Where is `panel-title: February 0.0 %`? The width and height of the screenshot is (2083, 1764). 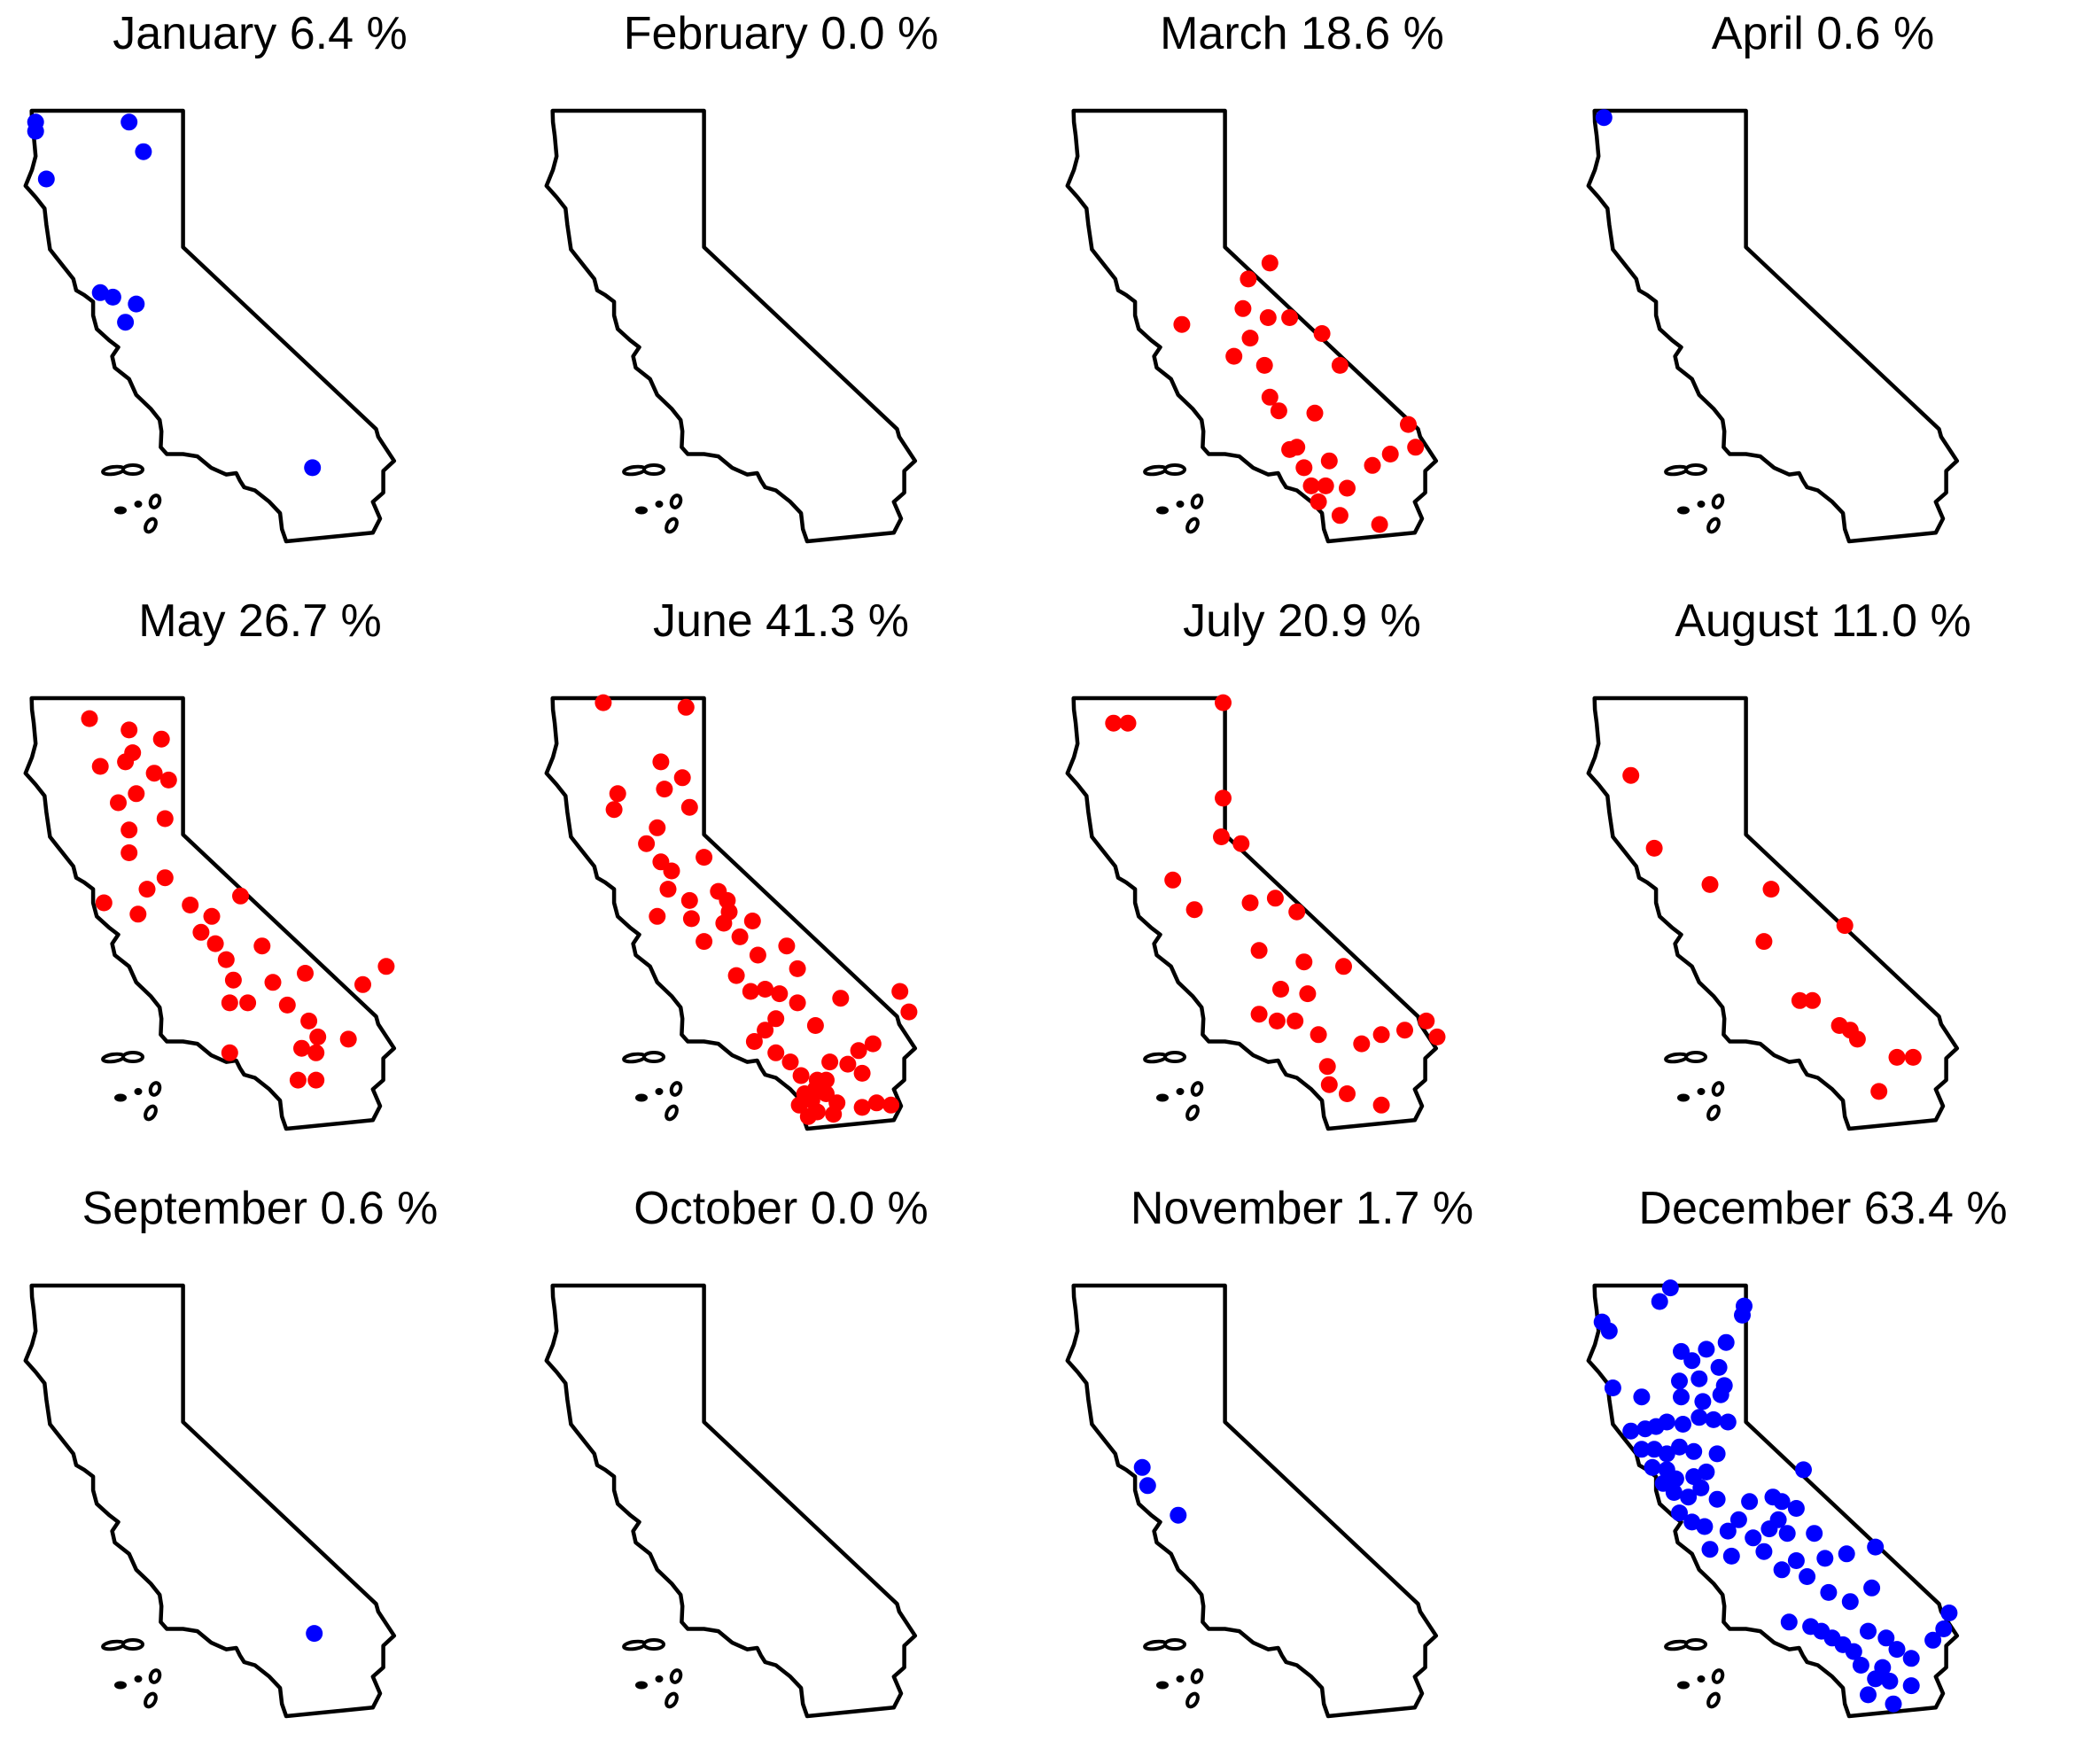
panel-title: February 0.0 % is located at coordinates (781, 33).